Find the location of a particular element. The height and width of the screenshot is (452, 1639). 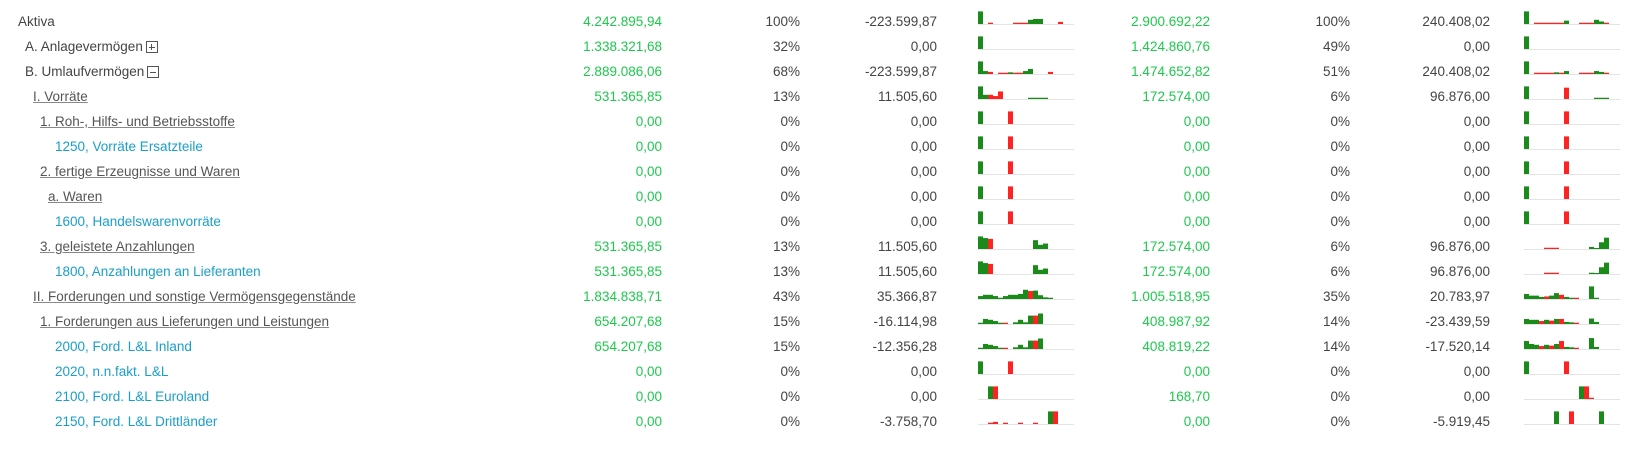

account-label: 1800, Anzahlungen an Lieferanten is located at coordinates (158, 271).